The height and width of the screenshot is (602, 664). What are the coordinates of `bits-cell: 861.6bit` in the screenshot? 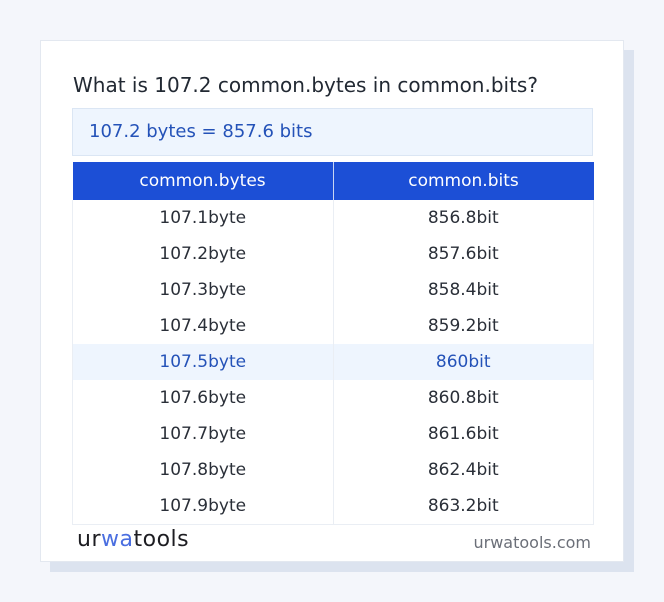 It's located at (463, 434).